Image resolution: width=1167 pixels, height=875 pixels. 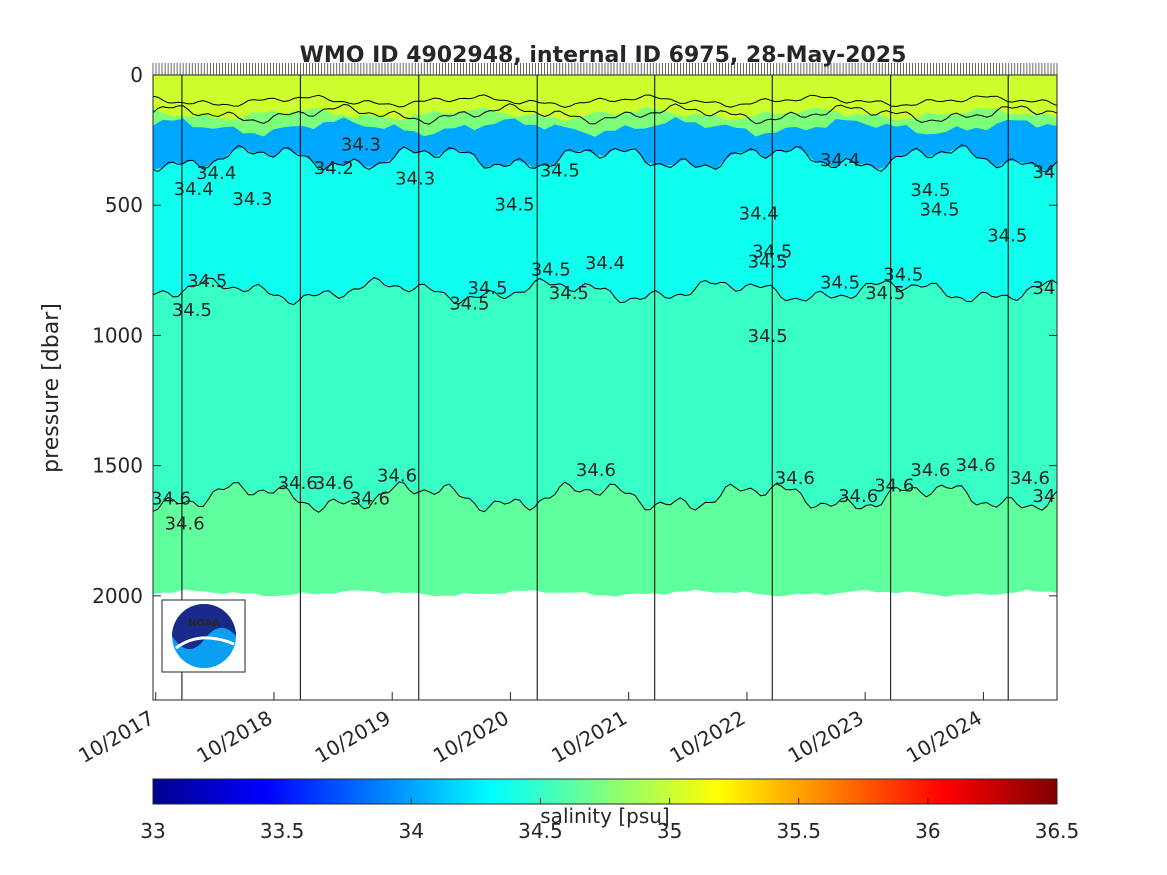 I want to click on y-tick-label: 2000, so click(x=117, y=596).